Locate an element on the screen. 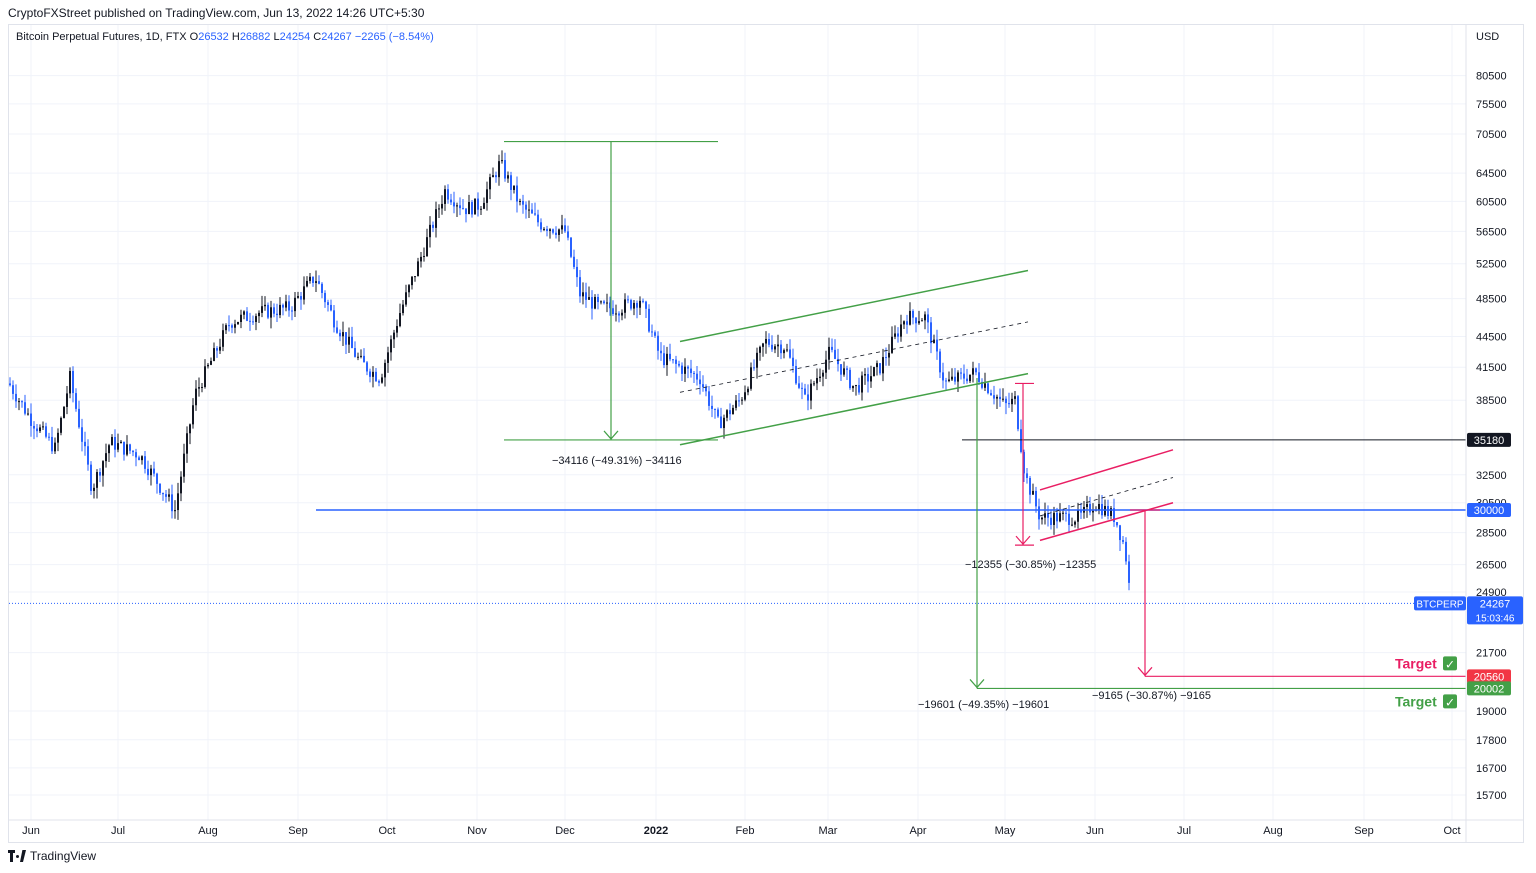 This screenshot has width=1536, height=873. y-tick-label: 19000 is located at coordinates (1491, 712).